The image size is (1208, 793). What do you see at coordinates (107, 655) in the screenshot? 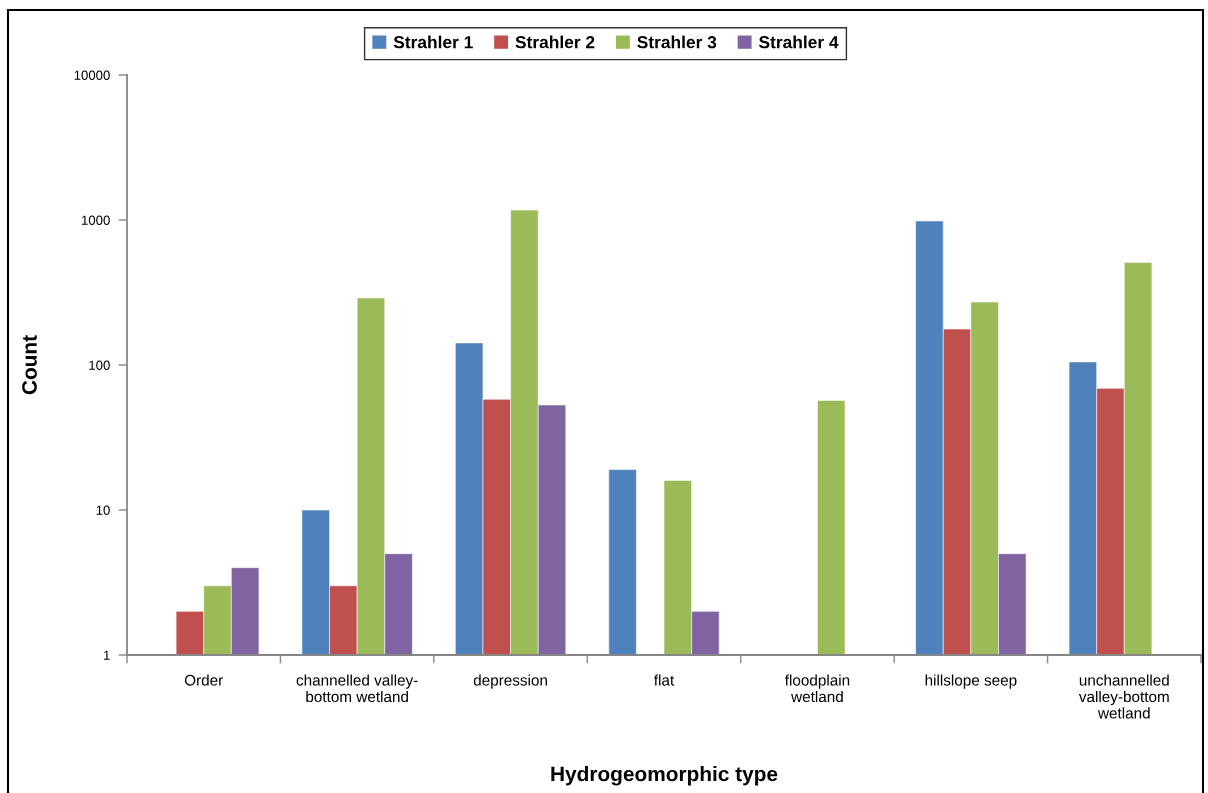
I see `y-tick-label: 1` at bounding box center [107, 655].